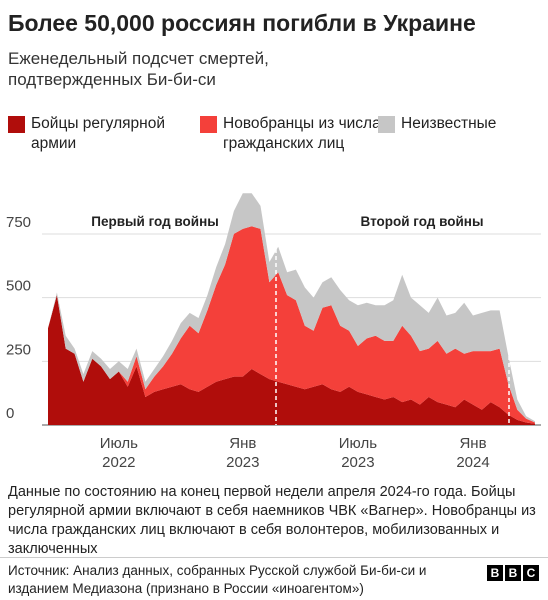  What do you see at coordinates (10, 413) in the screenshot?
I see `y-tick-label: 0` at bounding box center [10, 413].